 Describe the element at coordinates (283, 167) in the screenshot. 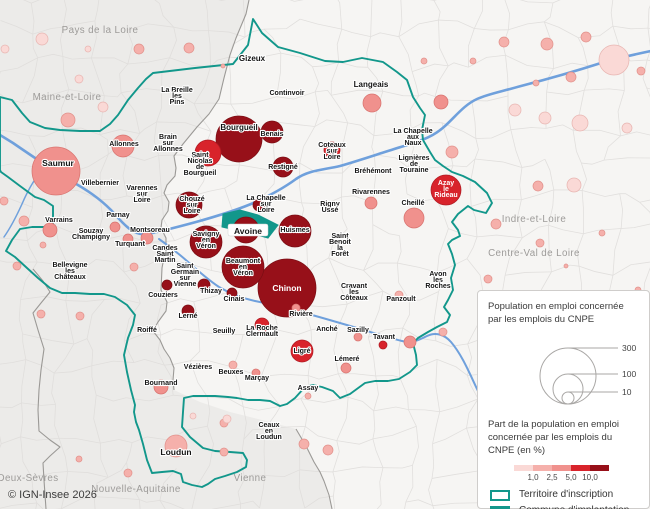

I see `commune-label: Restigné` at that location.